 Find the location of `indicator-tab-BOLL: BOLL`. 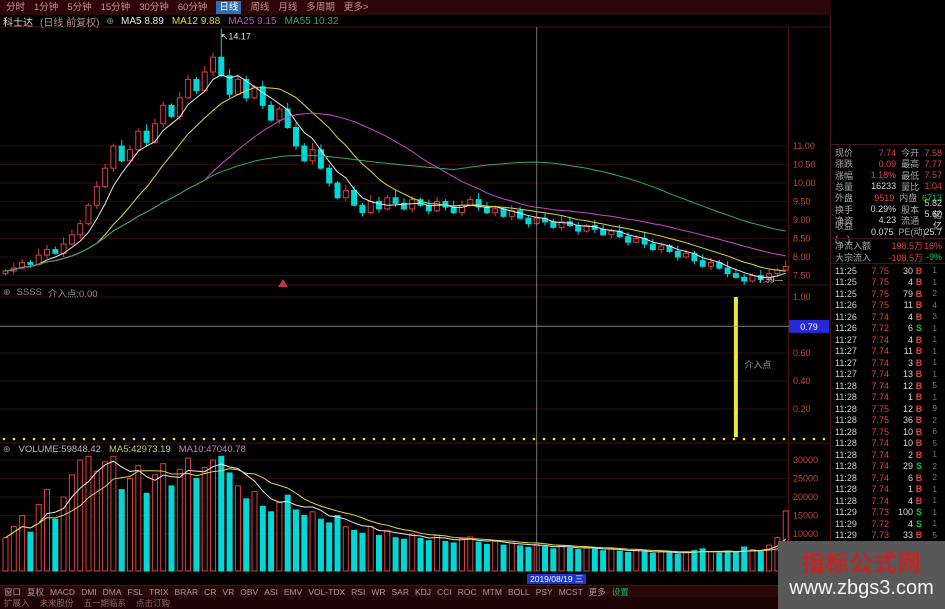

indicator-tab-BOLL: BOLL is located at coordinates (518, 591).